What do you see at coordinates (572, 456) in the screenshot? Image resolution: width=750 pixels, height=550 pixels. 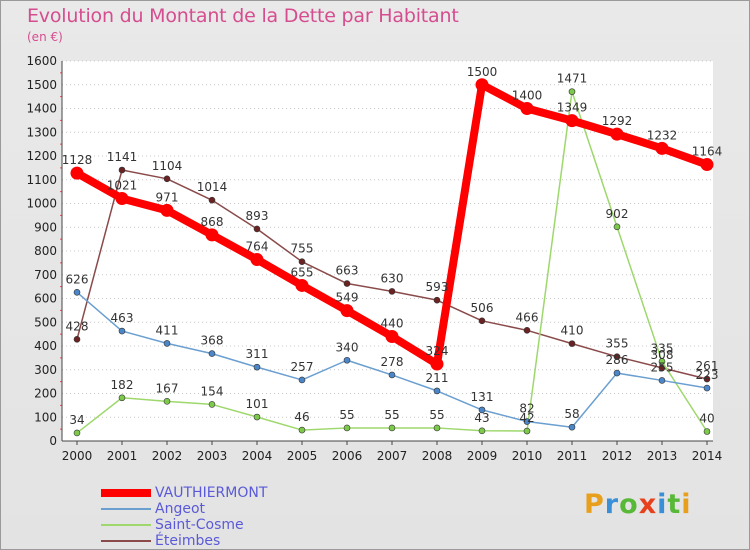 I see `x-tick-label: 2011` at bounding box center [572, 456].